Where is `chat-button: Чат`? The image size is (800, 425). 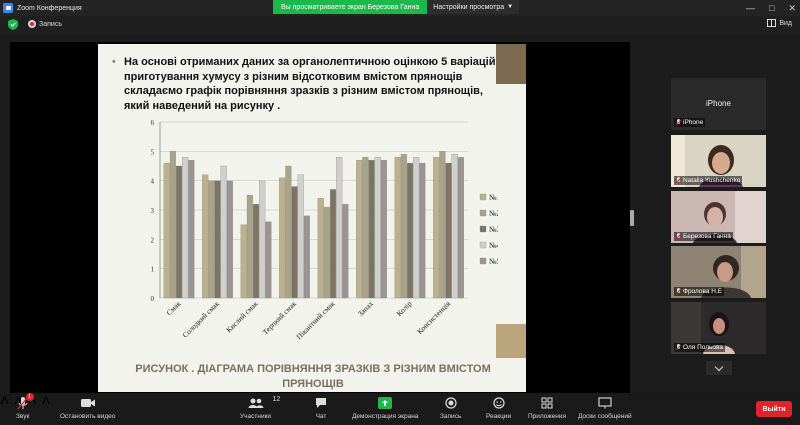
chat-button: Чат is located at coordinates (321, 408).